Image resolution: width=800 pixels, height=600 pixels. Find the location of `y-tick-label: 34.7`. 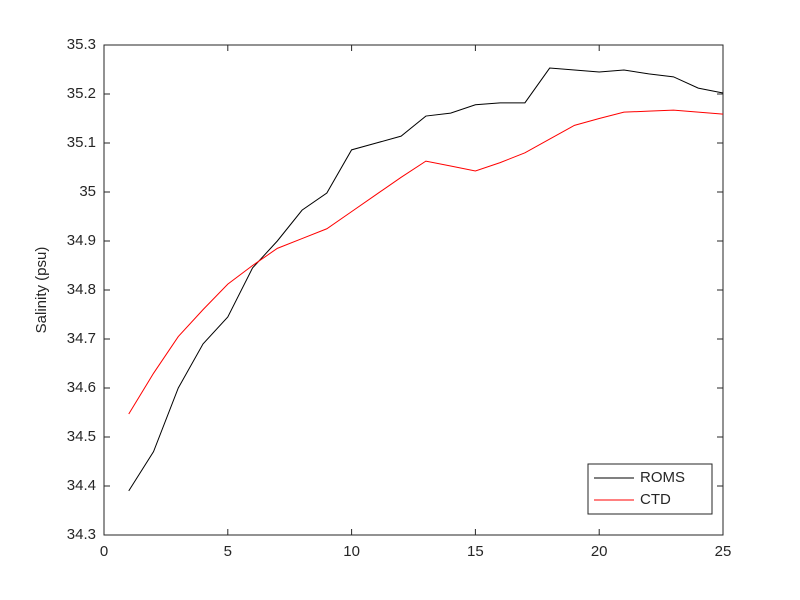

y-tick-label: 34.7 is located at coordinates (81, 338).